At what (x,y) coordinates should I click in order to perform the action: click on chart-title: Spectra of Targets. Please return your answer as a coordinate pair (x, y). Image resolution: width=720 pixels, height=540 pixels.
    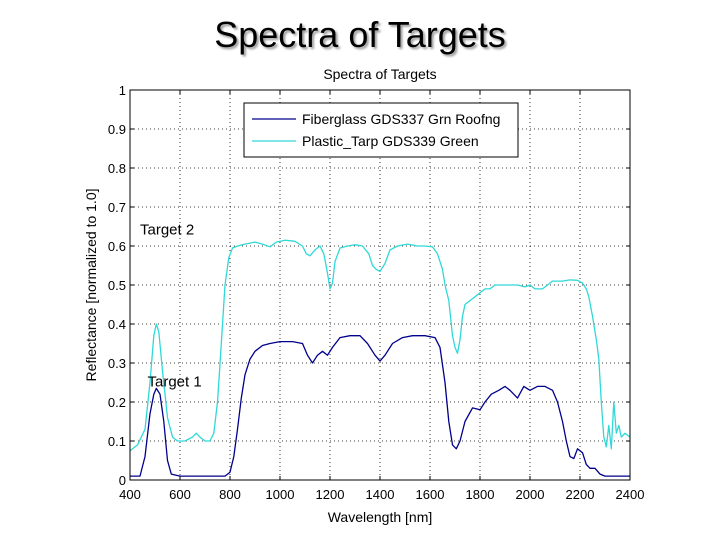
    Looking at the image, I should click on (379, 74).